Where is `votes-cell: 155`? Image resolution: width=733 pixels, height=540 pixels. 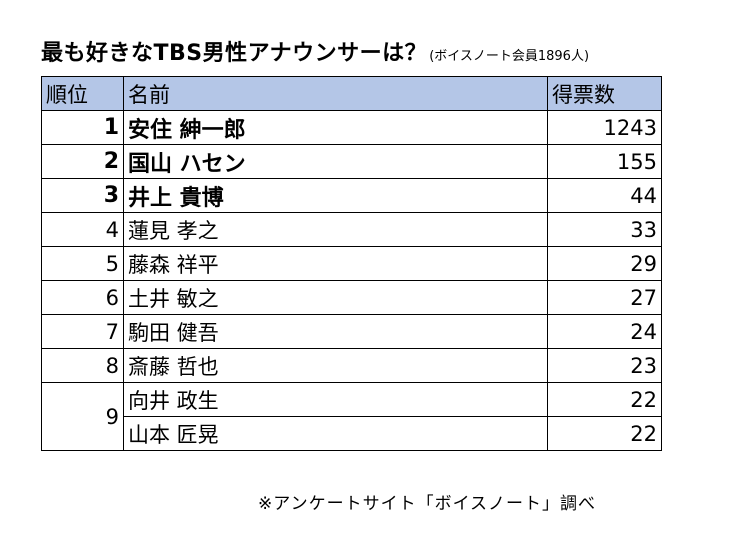 votes-cell: 155 is located at coordinates (604, 161).